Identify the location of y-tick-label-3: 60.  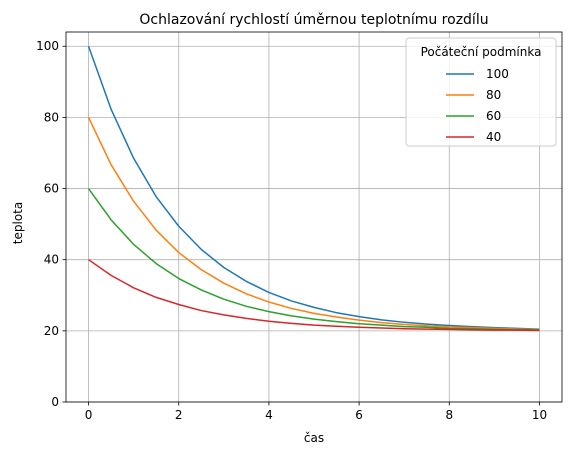
(51, 189).